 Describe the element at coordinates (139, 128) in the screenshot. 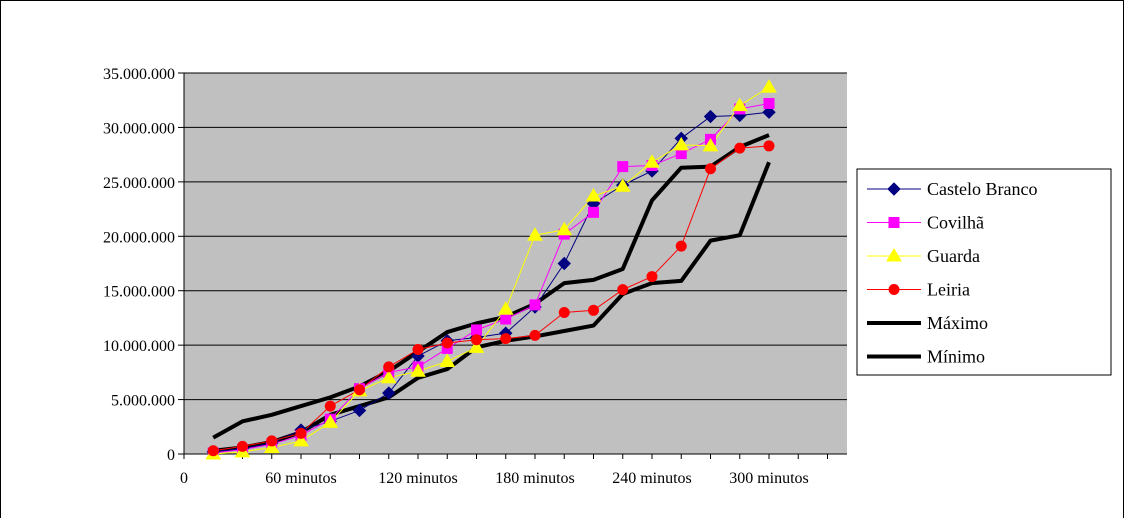

I see `y-tick-label: 30.000.000` at that location.